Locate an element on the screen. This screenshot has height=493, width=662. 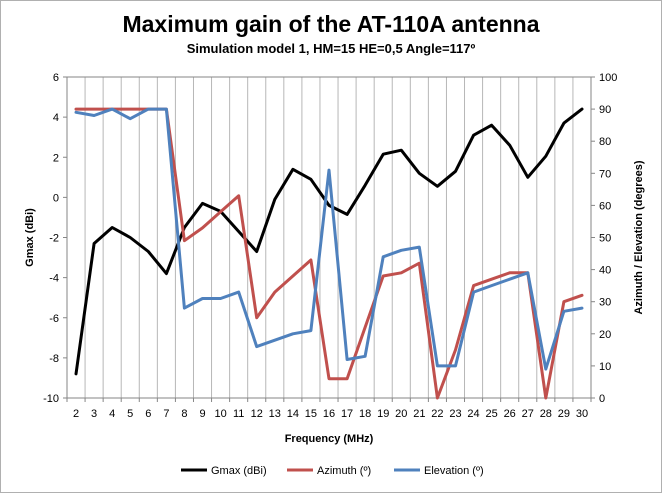
x-tick-label: 24 is located at coordinates (473, 414).